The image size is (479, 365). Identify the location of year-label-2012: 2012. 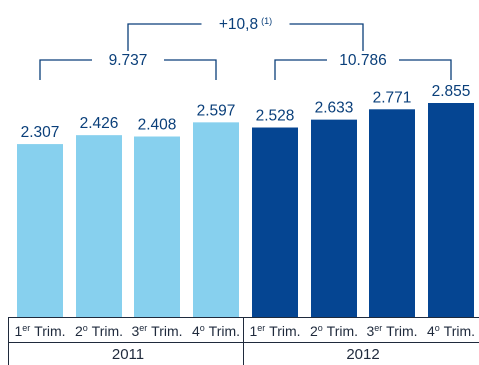
(362, 354).